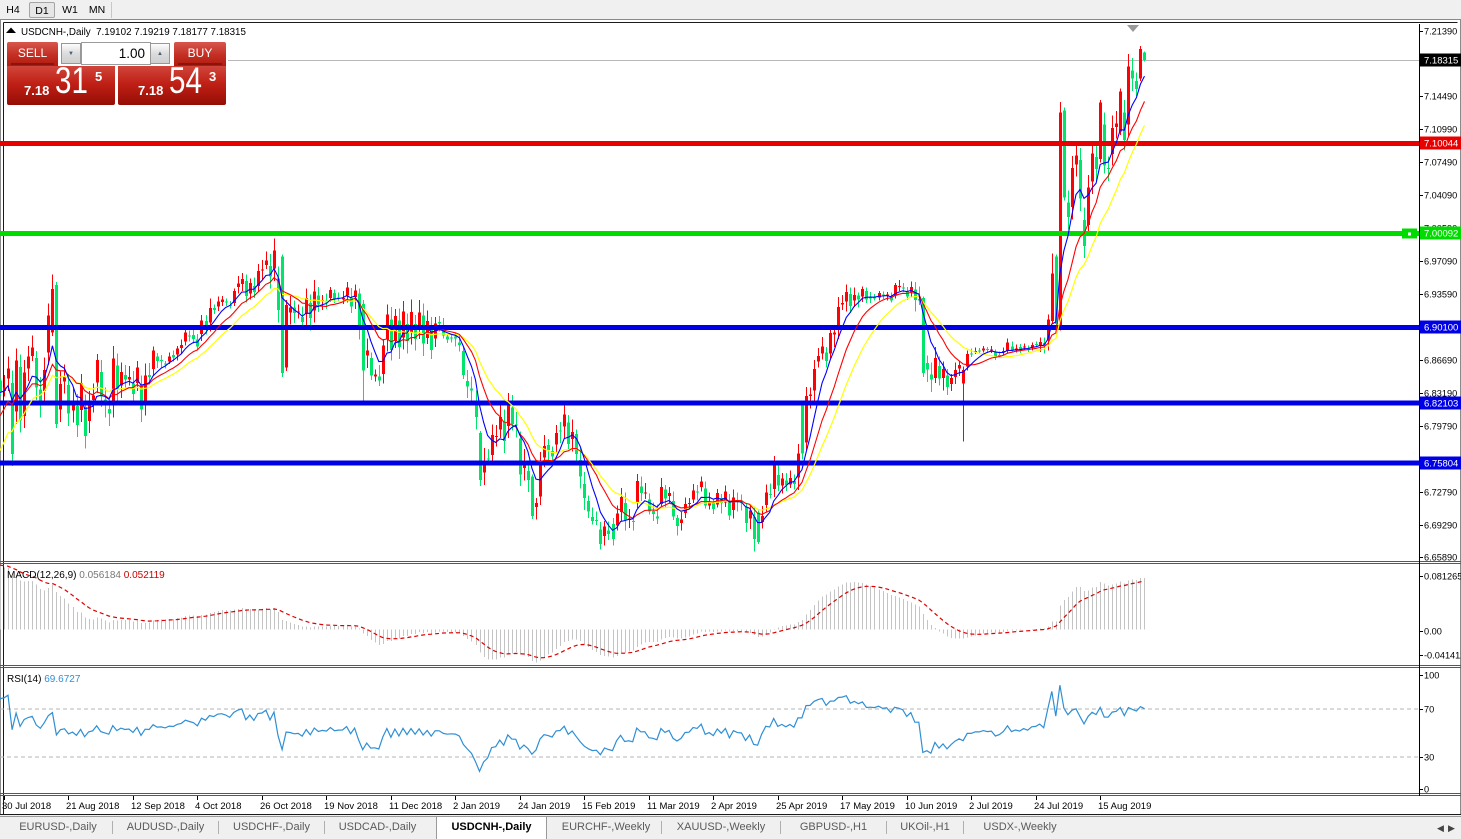 The image size is (1461, 839). Describe the element at coordinates (1440, 427) in the screenshot. I see `svg-text: 6.79790` at that location.